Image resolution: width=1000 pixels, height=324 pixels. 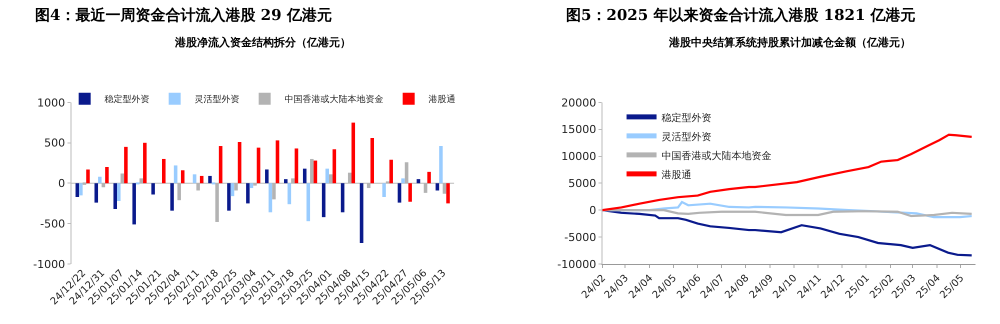 I want to click on chart-subtitle: 港股中央结算系统持股累计加减仓金额（亿港元）, so click(x=789, y=42).